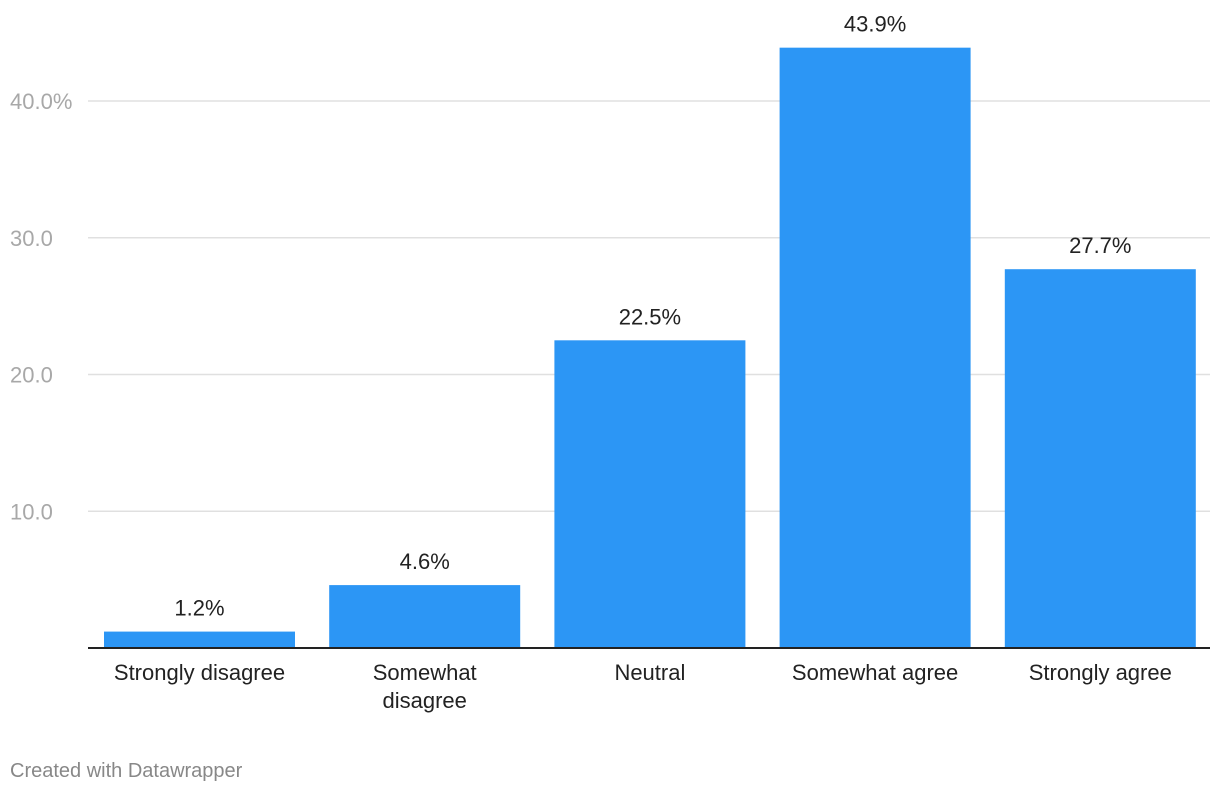 The image size is (1220, 796). What do you see at coordinates (649, 672) in the screenshot?
I see `category-label-2: Neutral` at bounding box center [649, 672].